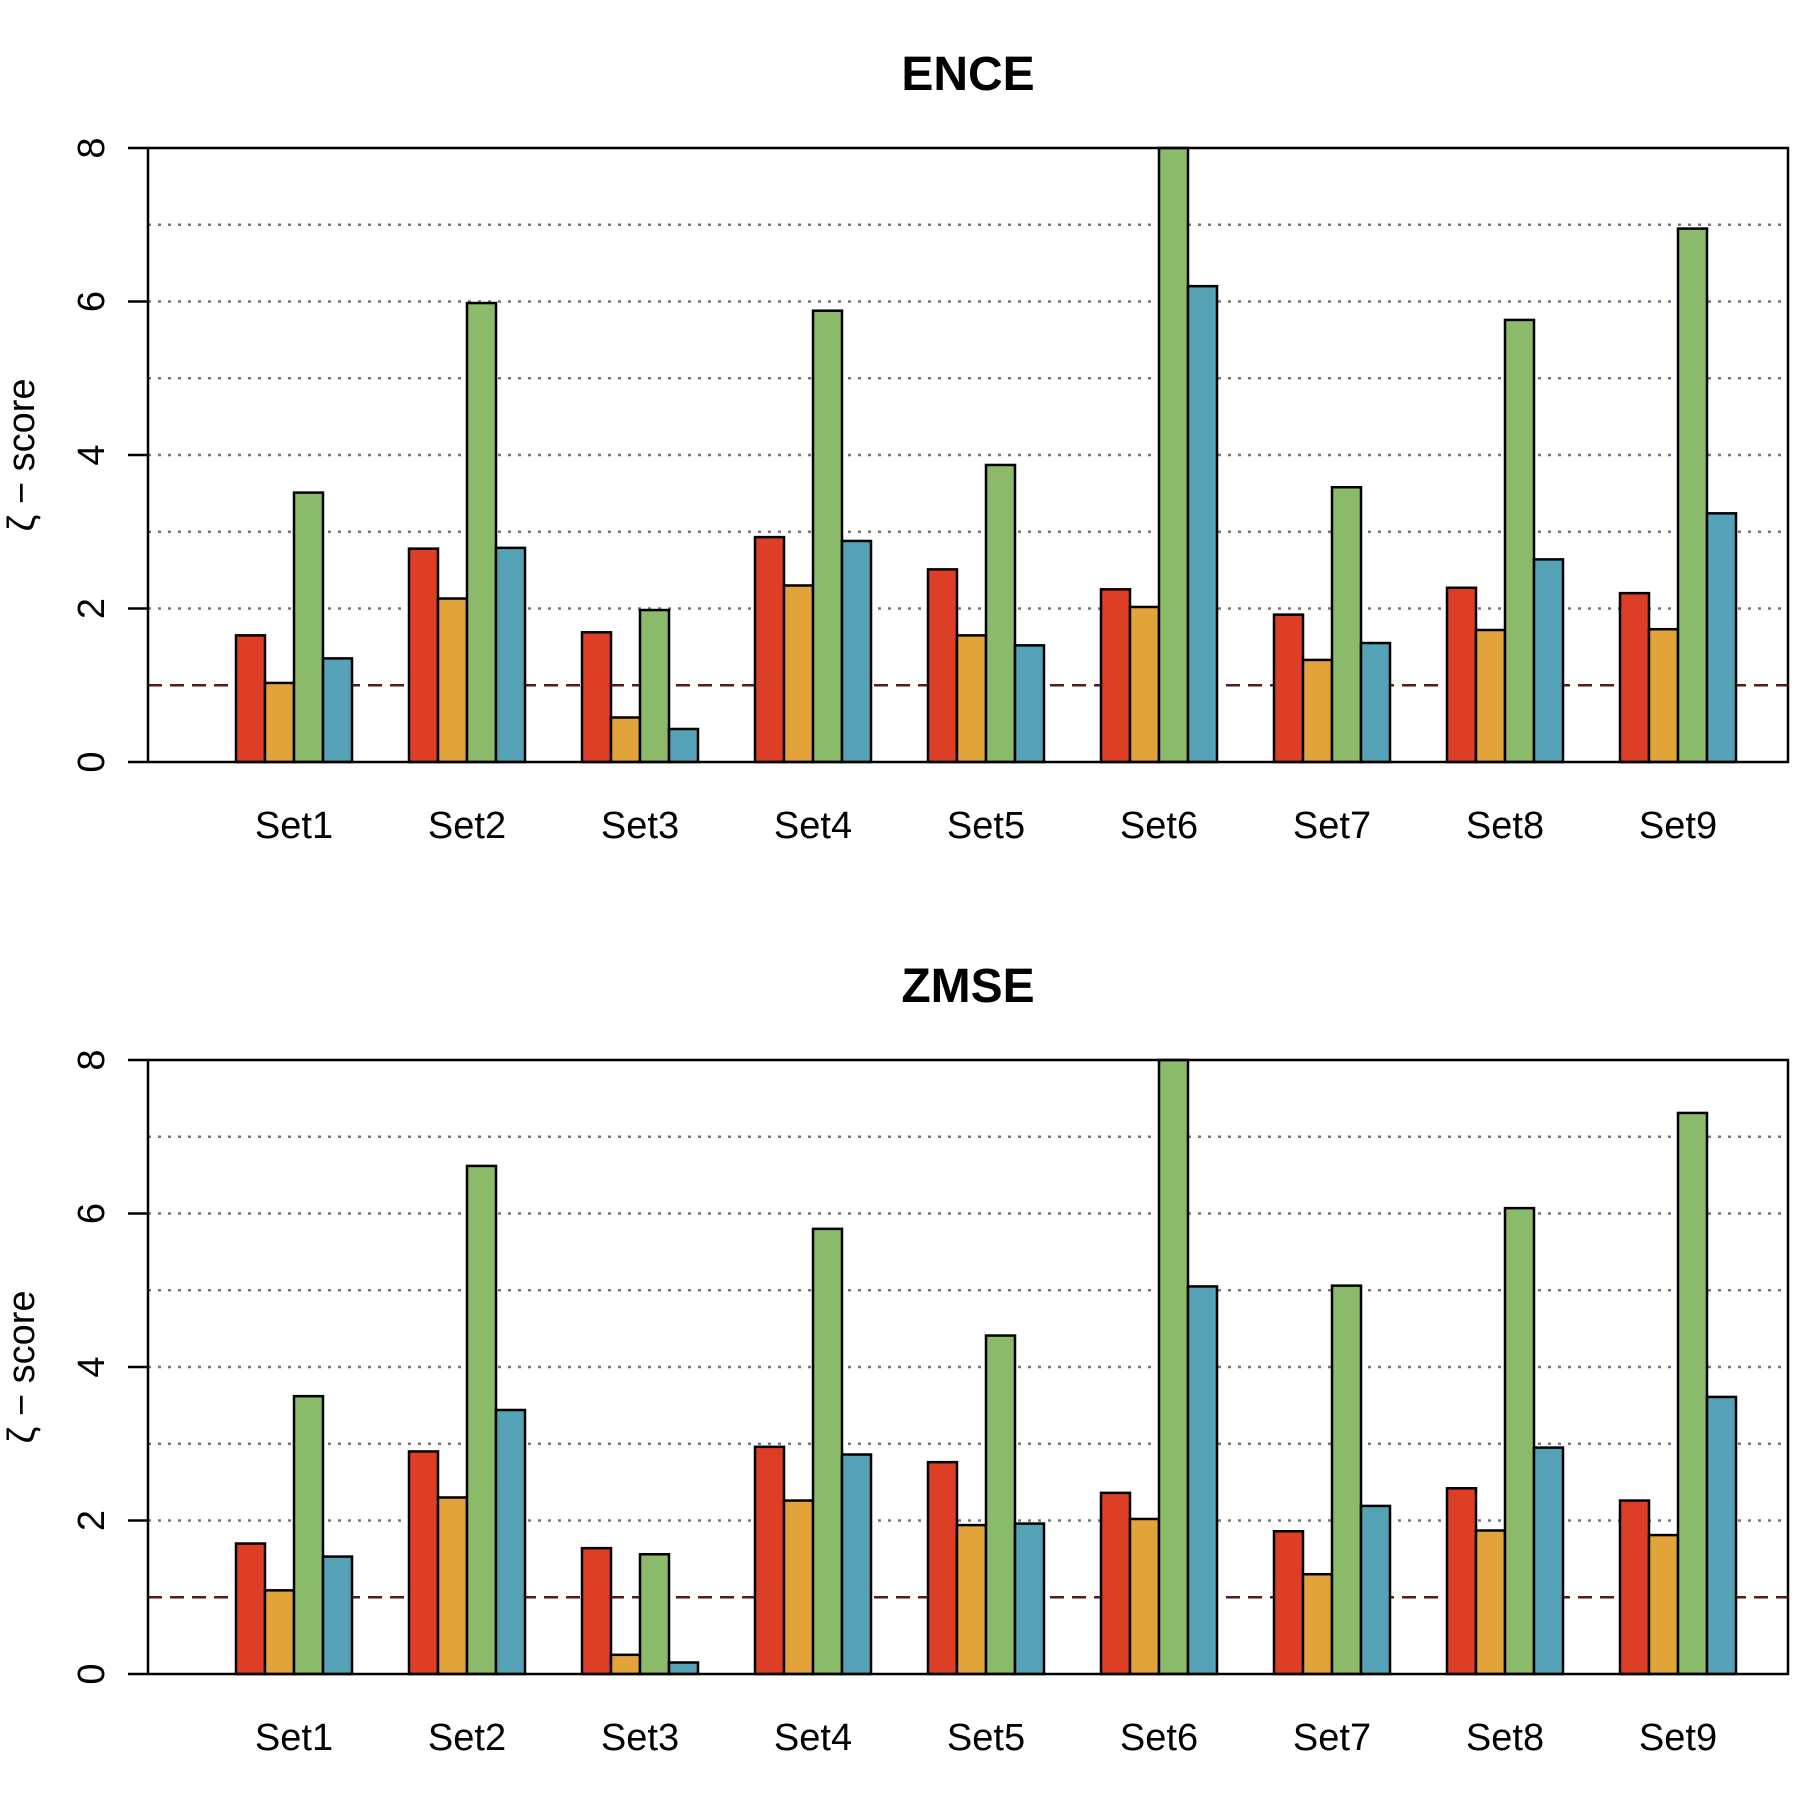 The width and height of the screenshot is (1800, 1800). Describe the element at coordinates (92, 1213) in the screenshot. I see `y-tick-label: 6` at that location.